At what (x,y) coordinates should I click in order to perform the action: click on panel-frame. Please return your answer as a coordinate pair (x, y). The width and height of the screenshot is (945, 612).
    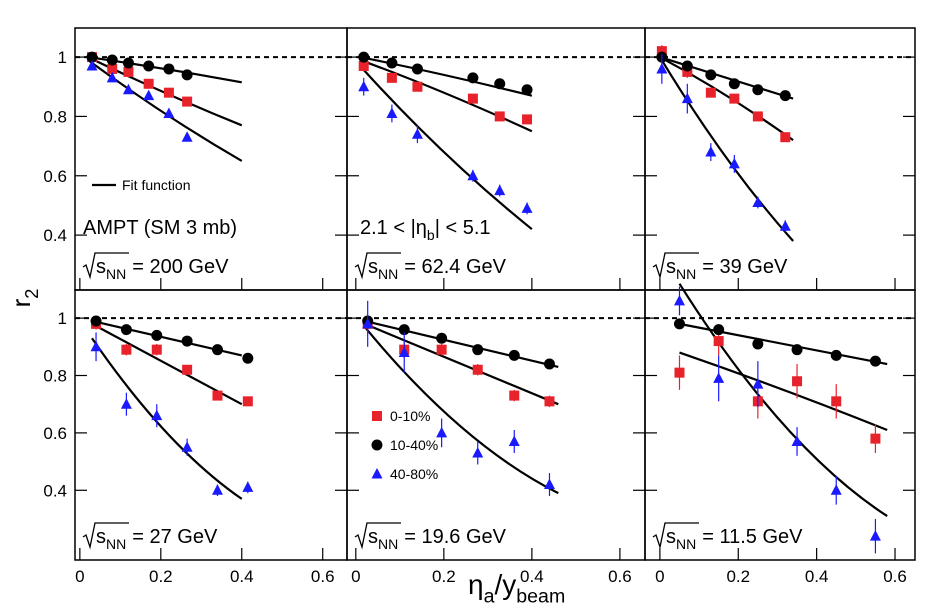
    Looking at the image, I should click on (780, 425).